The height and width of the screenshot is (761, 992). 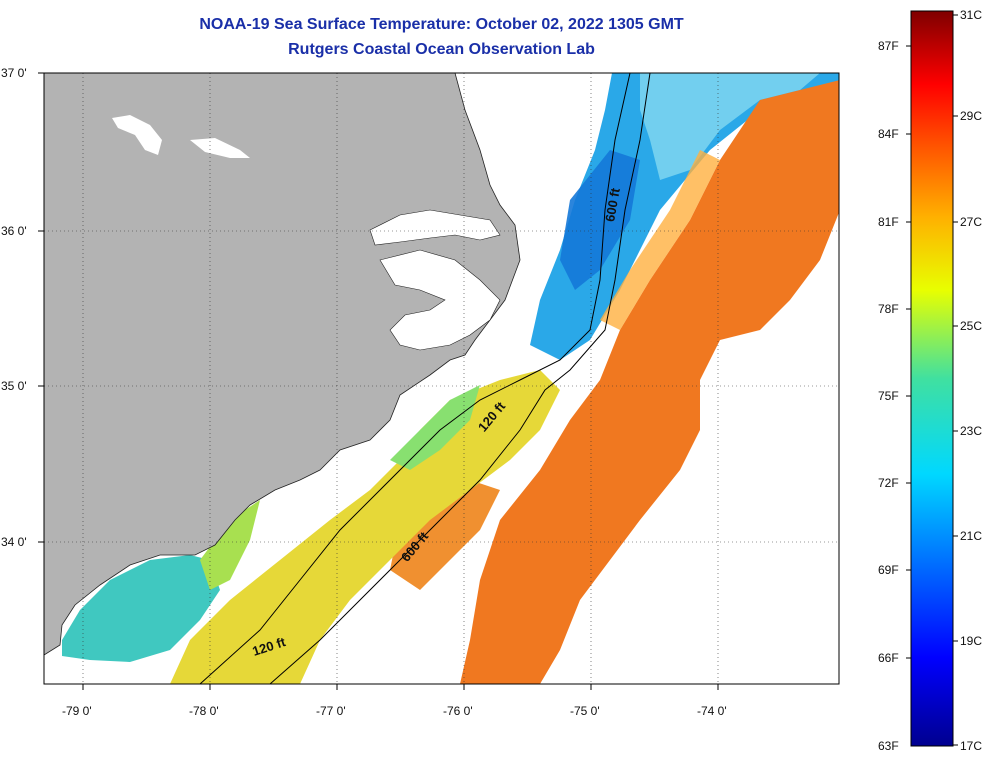 I want to click on cbar-c-25: 25C, so click(x=971, y=326).